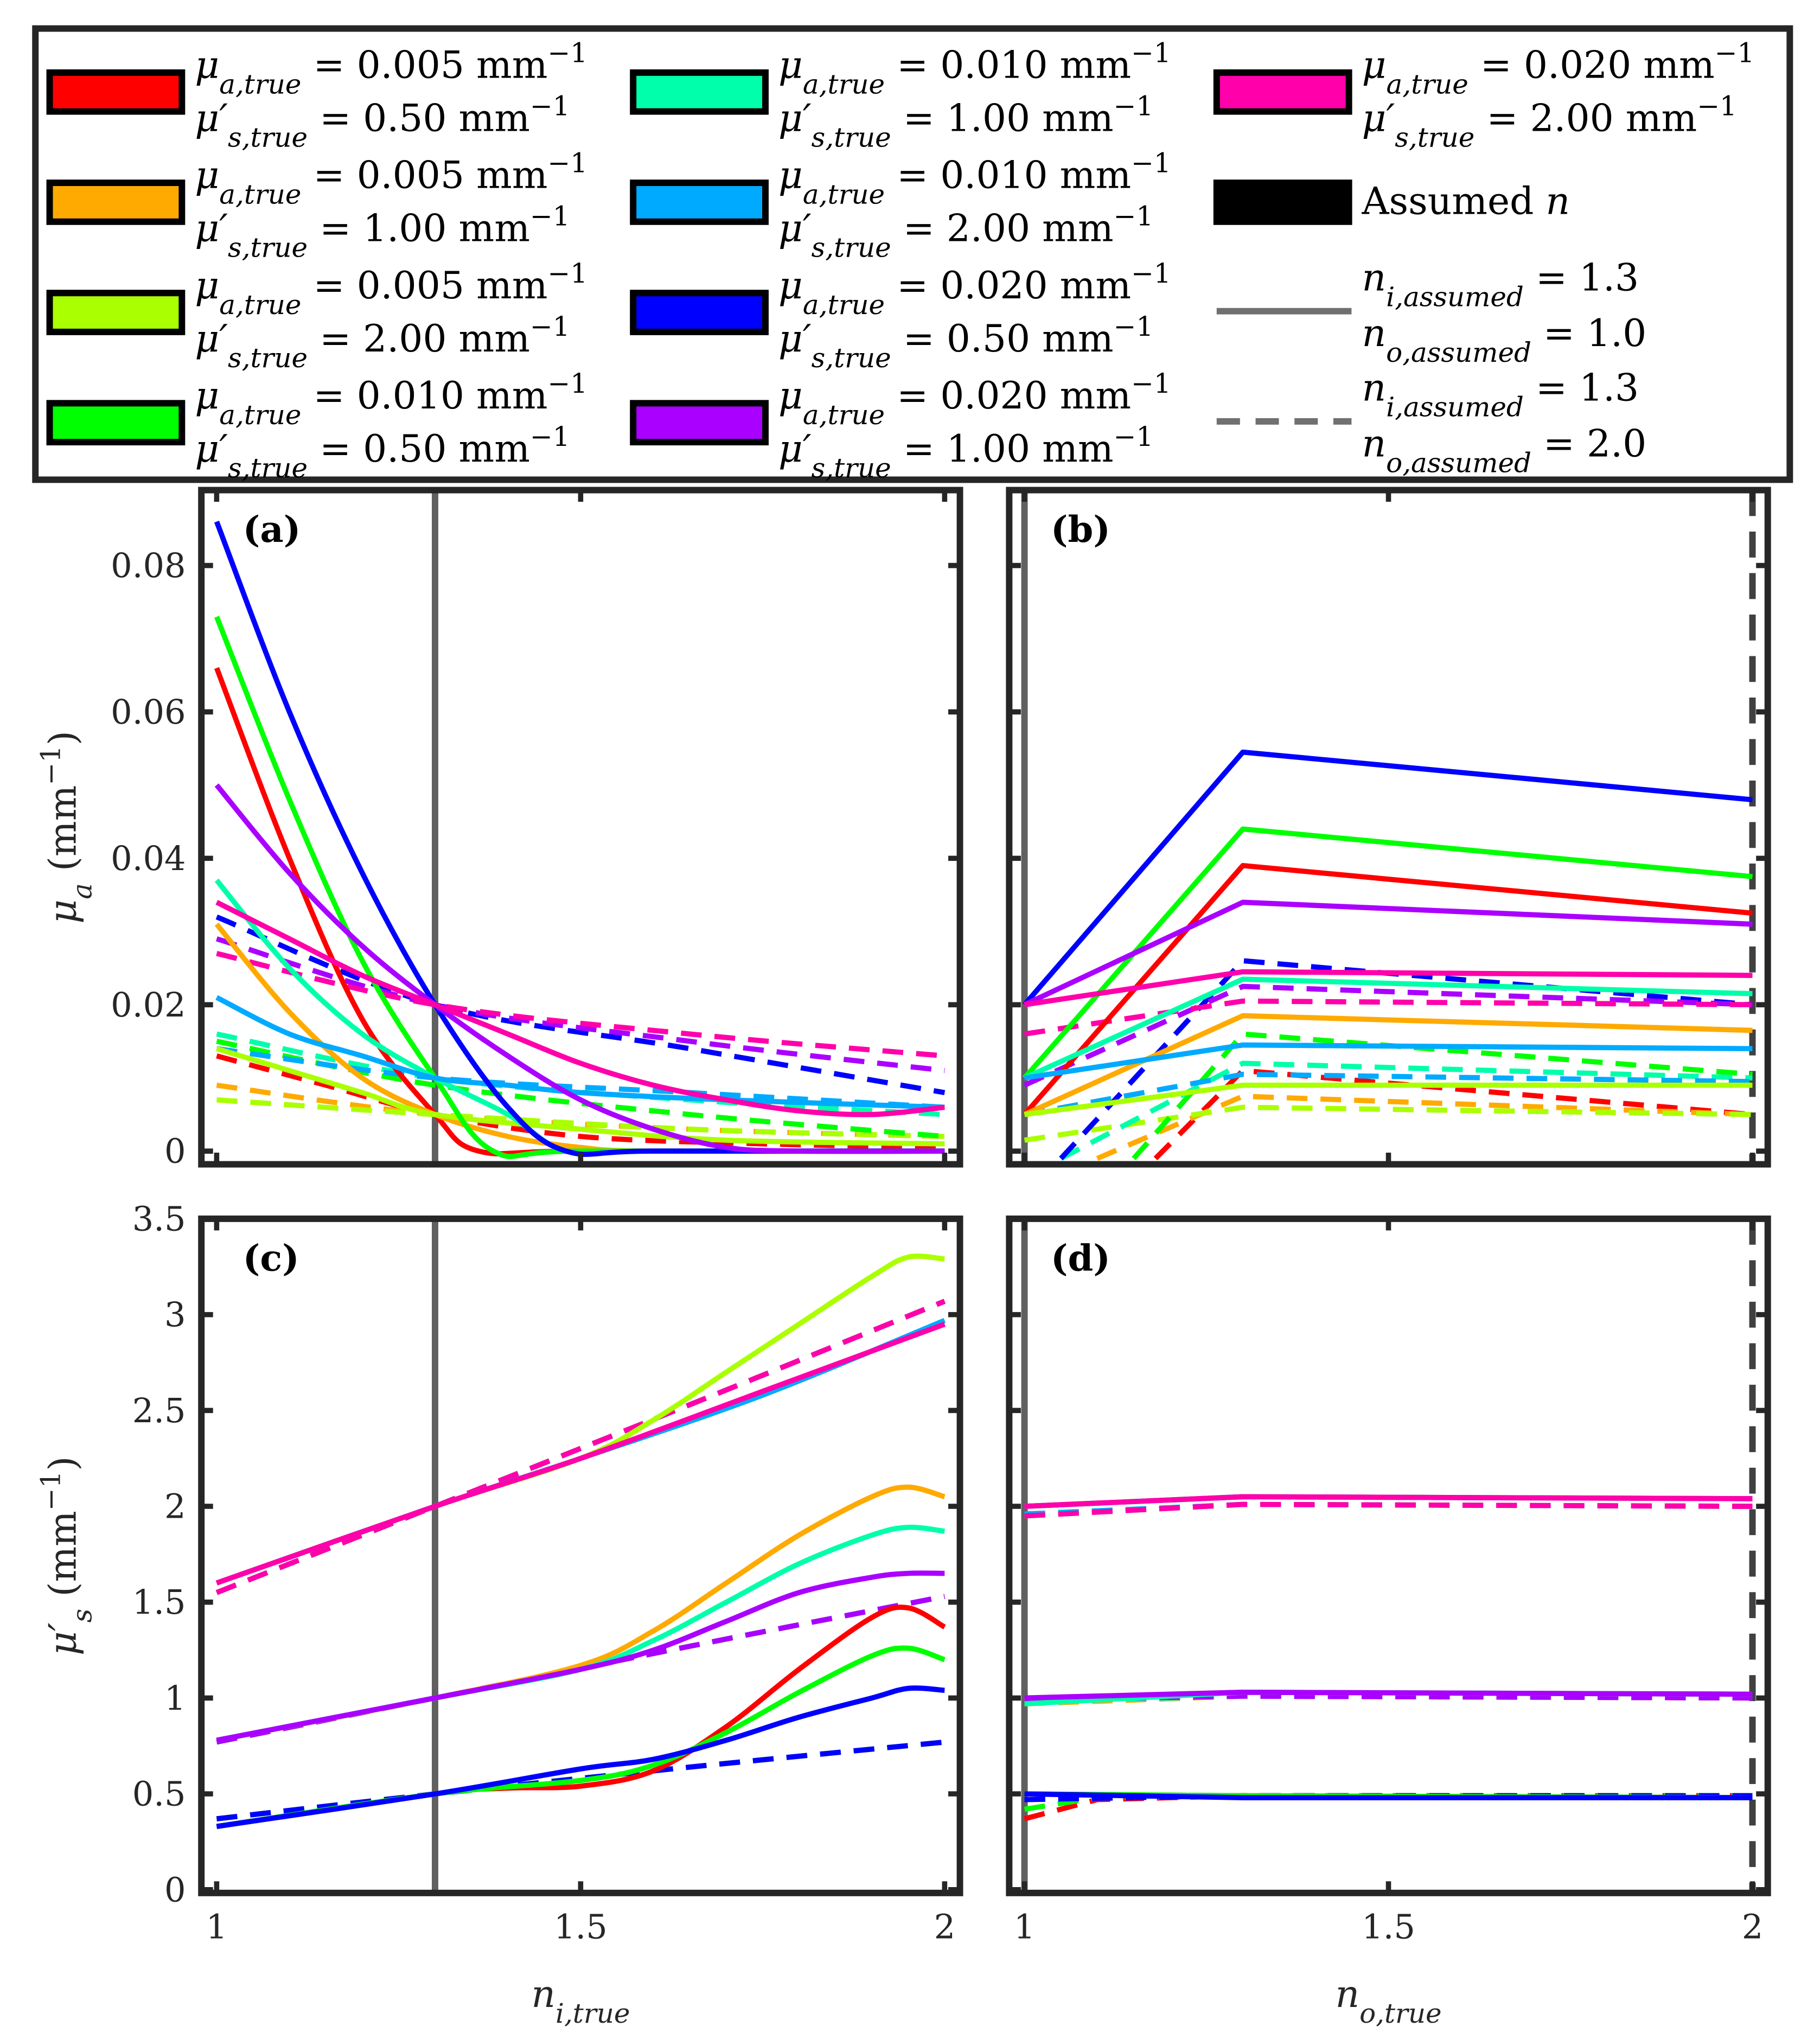 This screenshot has height=2033, width=1820. I want to click on legend-item: μa,true = 0.005 mm−1μ′s,true = 1.00 mm−1, so click(316, 206).